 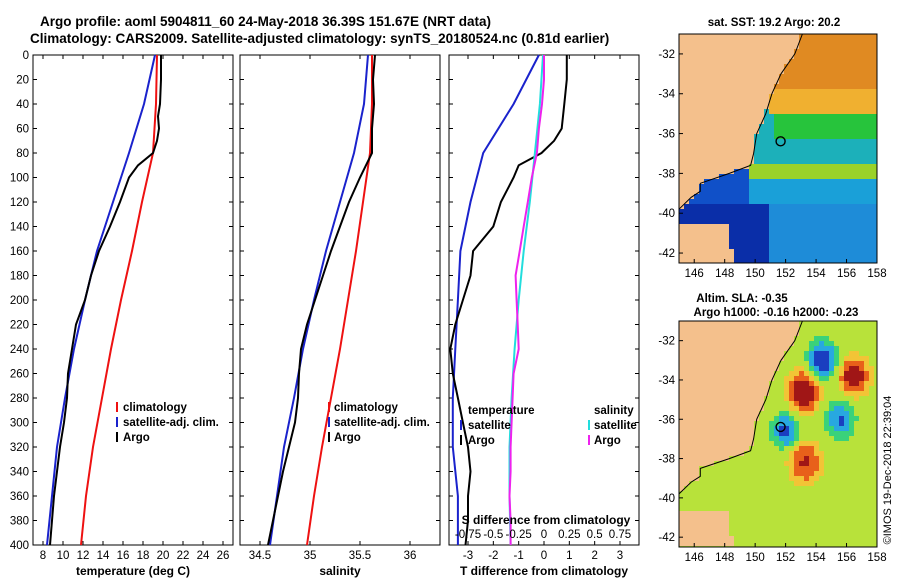 What do you see at coordinates (780, 141) in the screenshot?
I see `sst-map-argo-marker` at bounding box center [780, 141].